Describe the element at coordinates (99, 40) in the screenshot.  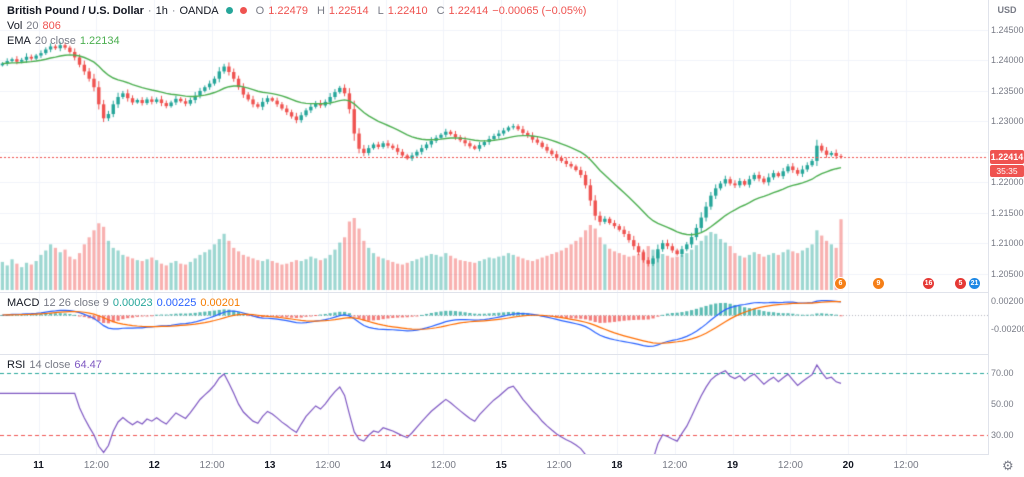
I see `ema-value: 1.22134` at that location.